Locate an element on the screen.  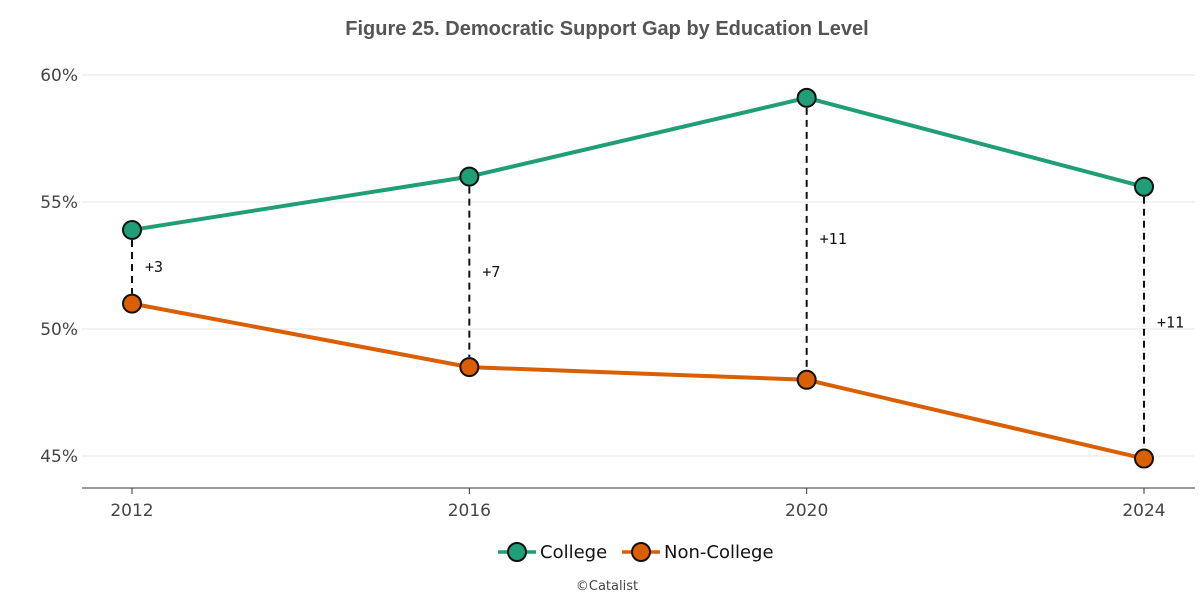
legend-label-non-college: Non-College is located at coordinates (719, 552).